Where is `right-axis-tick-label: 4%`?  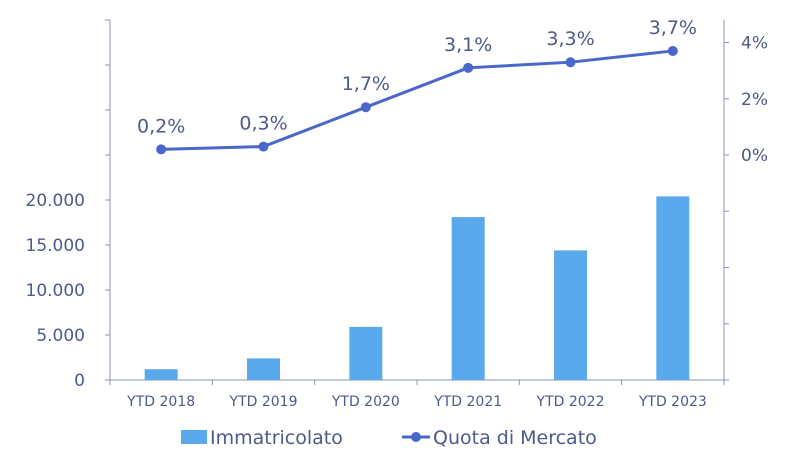 right-axis-tick-label: 4% is located at coordinates (754, 44).